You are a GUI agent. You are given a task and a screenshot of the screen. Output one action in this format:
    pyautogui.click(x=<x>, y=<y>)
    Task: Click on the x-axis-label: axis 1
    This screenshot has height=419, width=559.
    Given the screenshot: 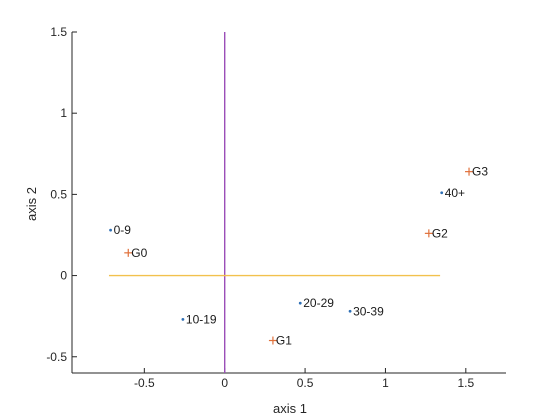 What is the action you would take?
    pyautogui.click(x=290, y=408)
    